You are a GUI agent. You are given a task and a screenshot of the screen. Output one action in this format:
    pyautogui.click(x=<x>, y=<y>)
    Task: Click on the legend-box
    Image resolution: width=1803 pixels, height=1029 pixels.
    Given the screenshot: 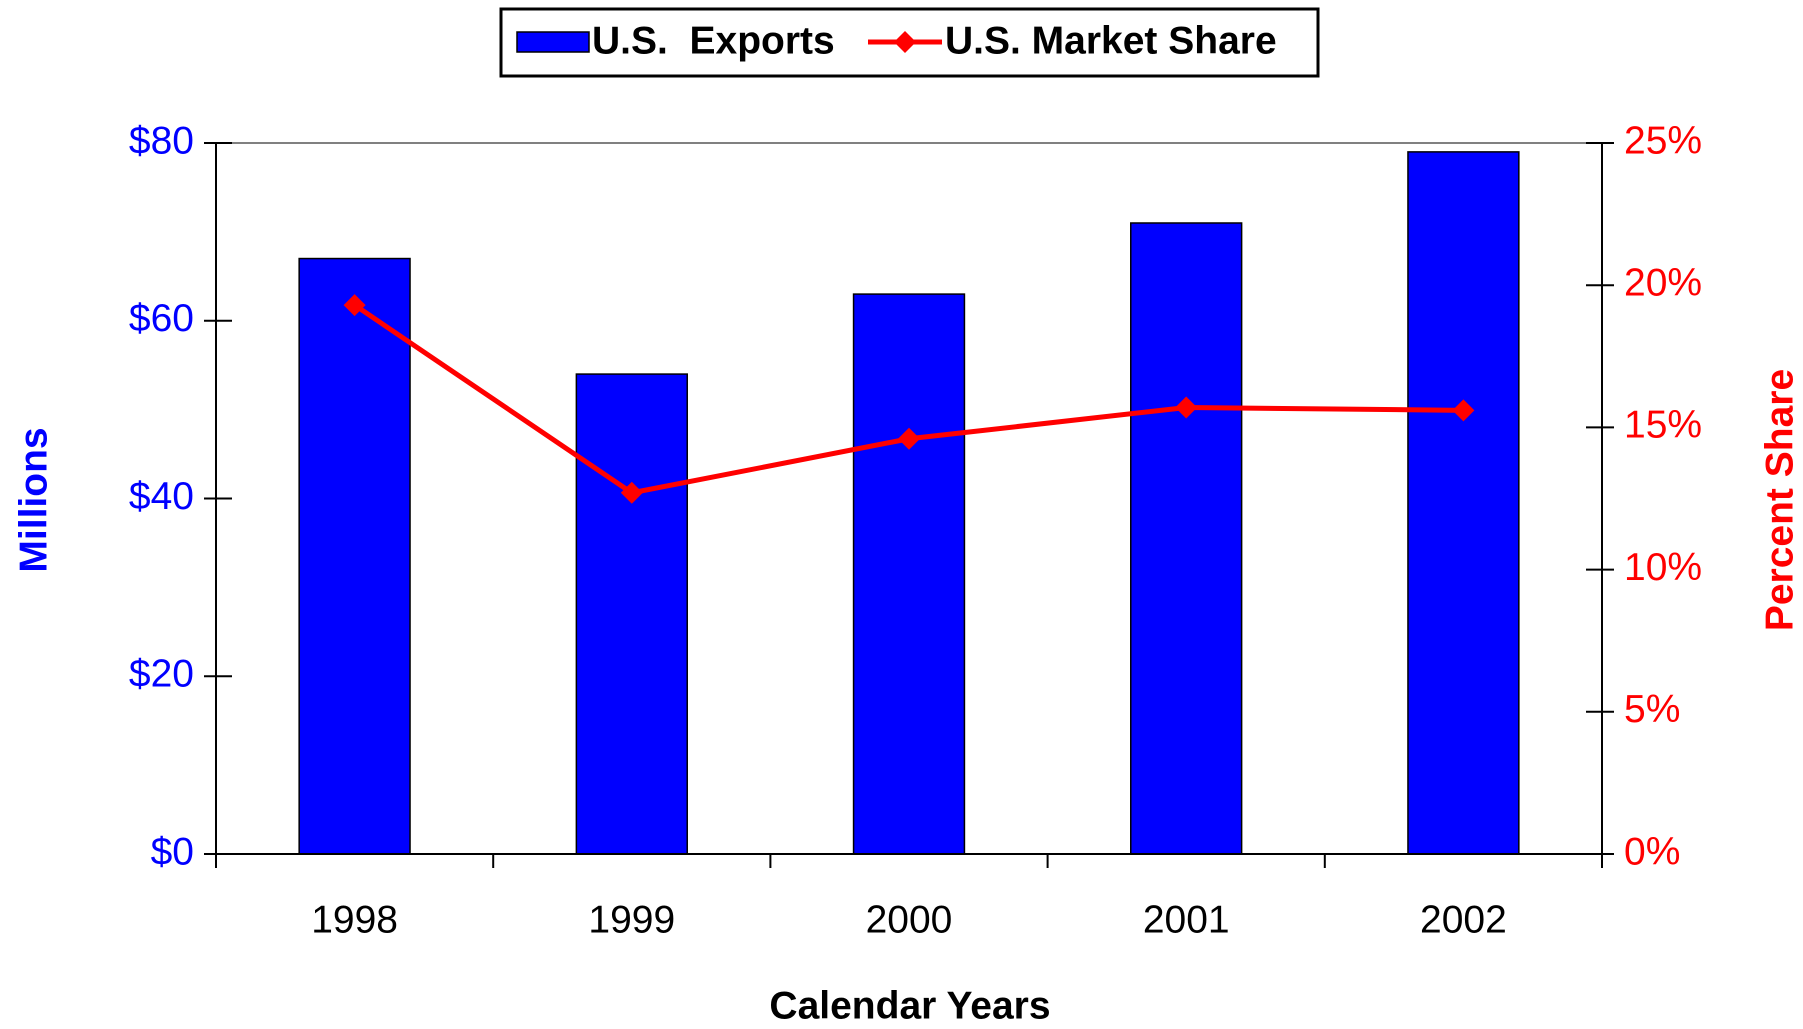 What is the action you would take?
    pyautogui.click(x=909, y=42)
    